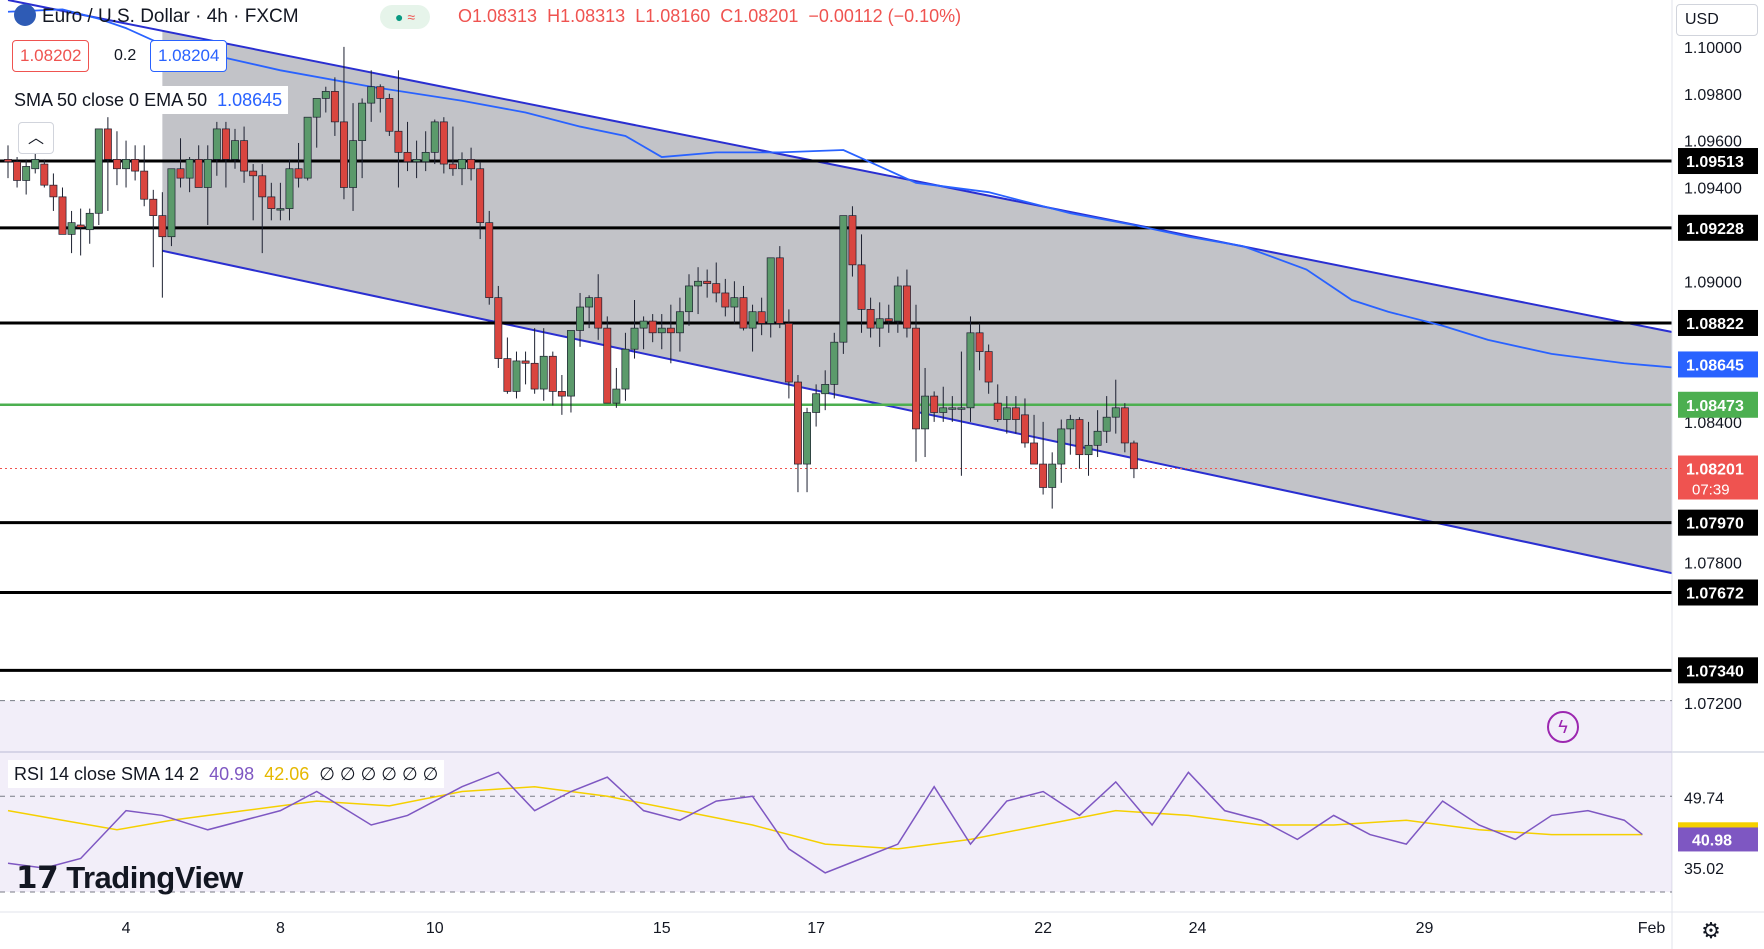  I want to click on level-tag-4-bg, so click(1718, 592).